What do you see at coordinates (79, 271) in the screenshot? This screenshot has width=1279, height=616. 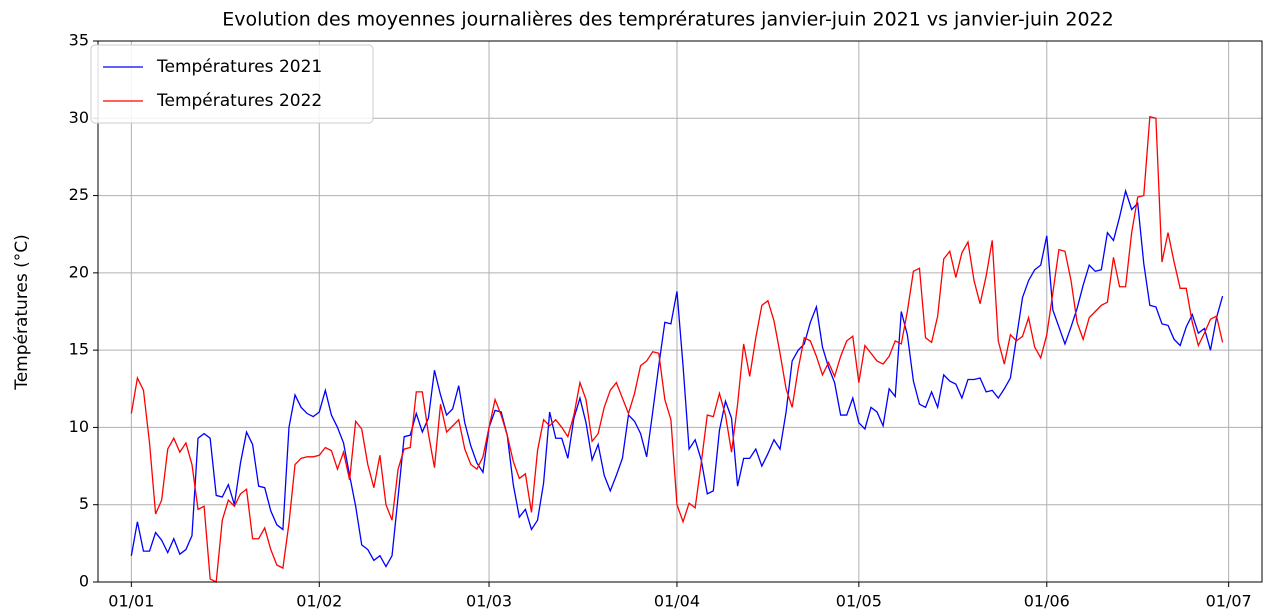 I see `y-tick-label: 20` at bounding box center [79, 271].